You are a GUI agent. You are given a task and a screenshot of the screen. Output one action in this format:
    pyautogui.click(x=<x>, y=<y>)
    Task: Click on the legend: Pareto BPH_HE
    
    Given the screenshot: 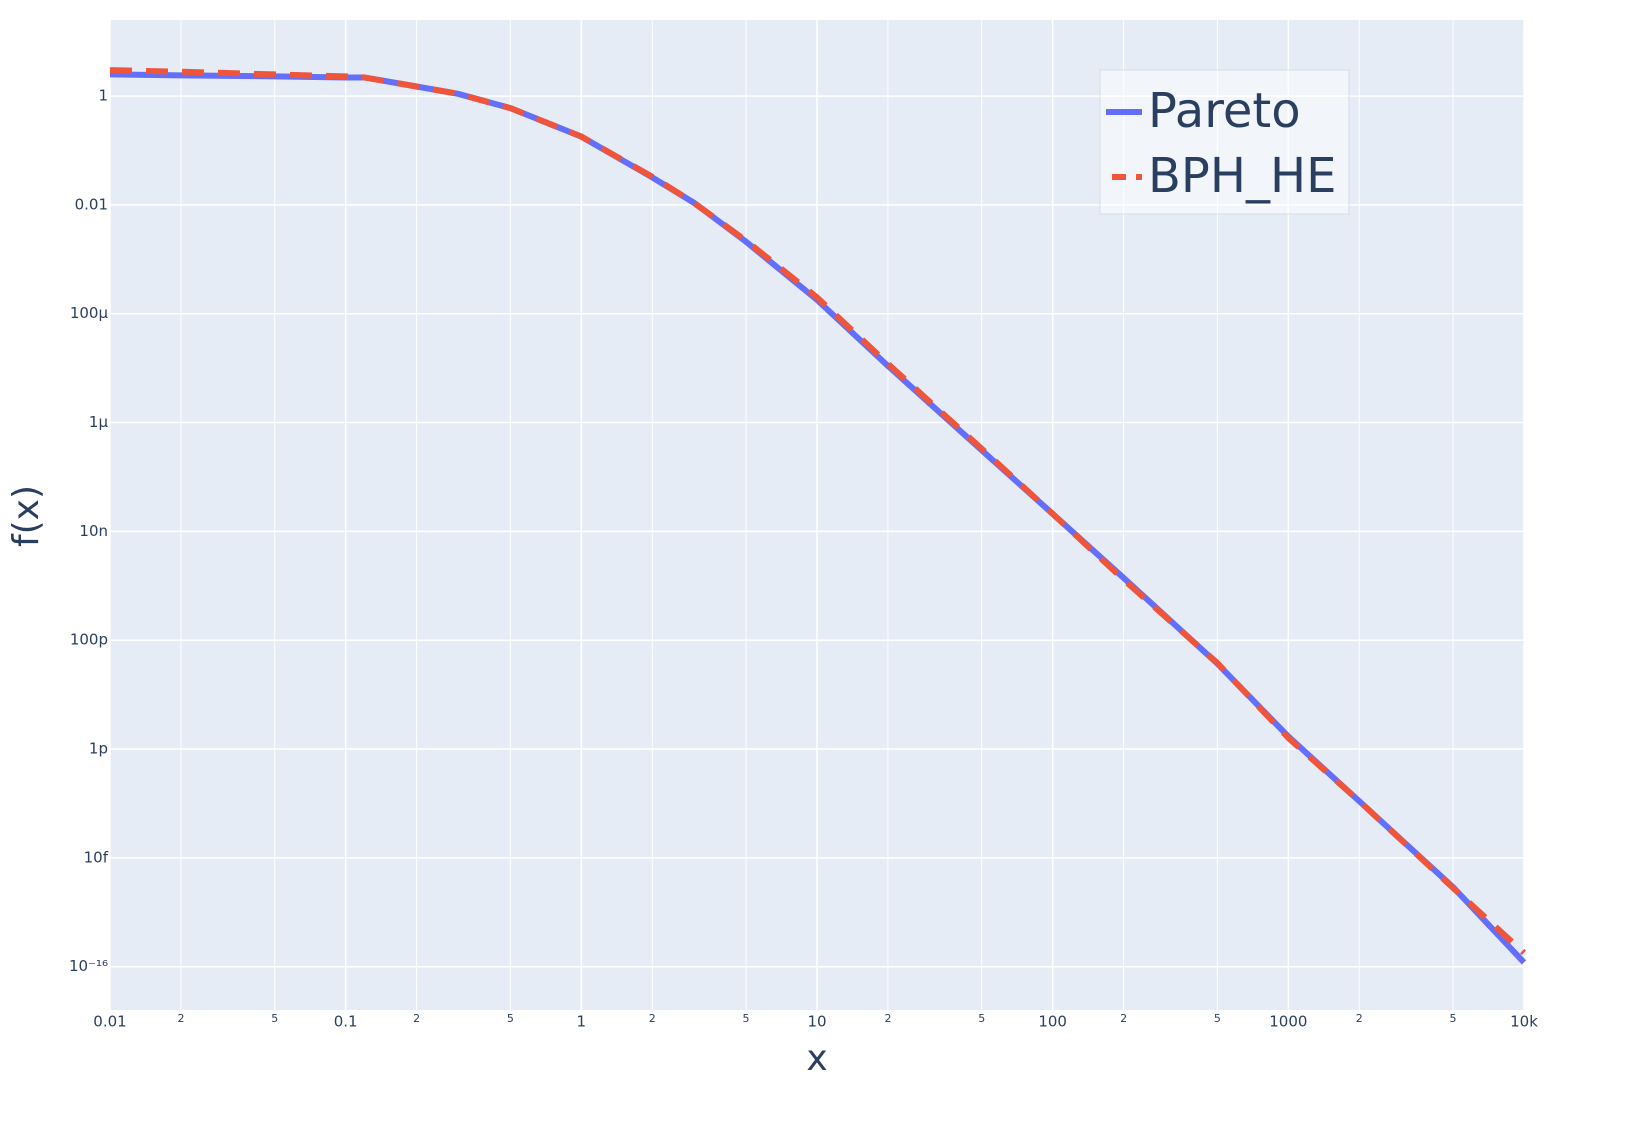 What is the action you would take?
    pyautogui.click(x=1224, y=142)
    